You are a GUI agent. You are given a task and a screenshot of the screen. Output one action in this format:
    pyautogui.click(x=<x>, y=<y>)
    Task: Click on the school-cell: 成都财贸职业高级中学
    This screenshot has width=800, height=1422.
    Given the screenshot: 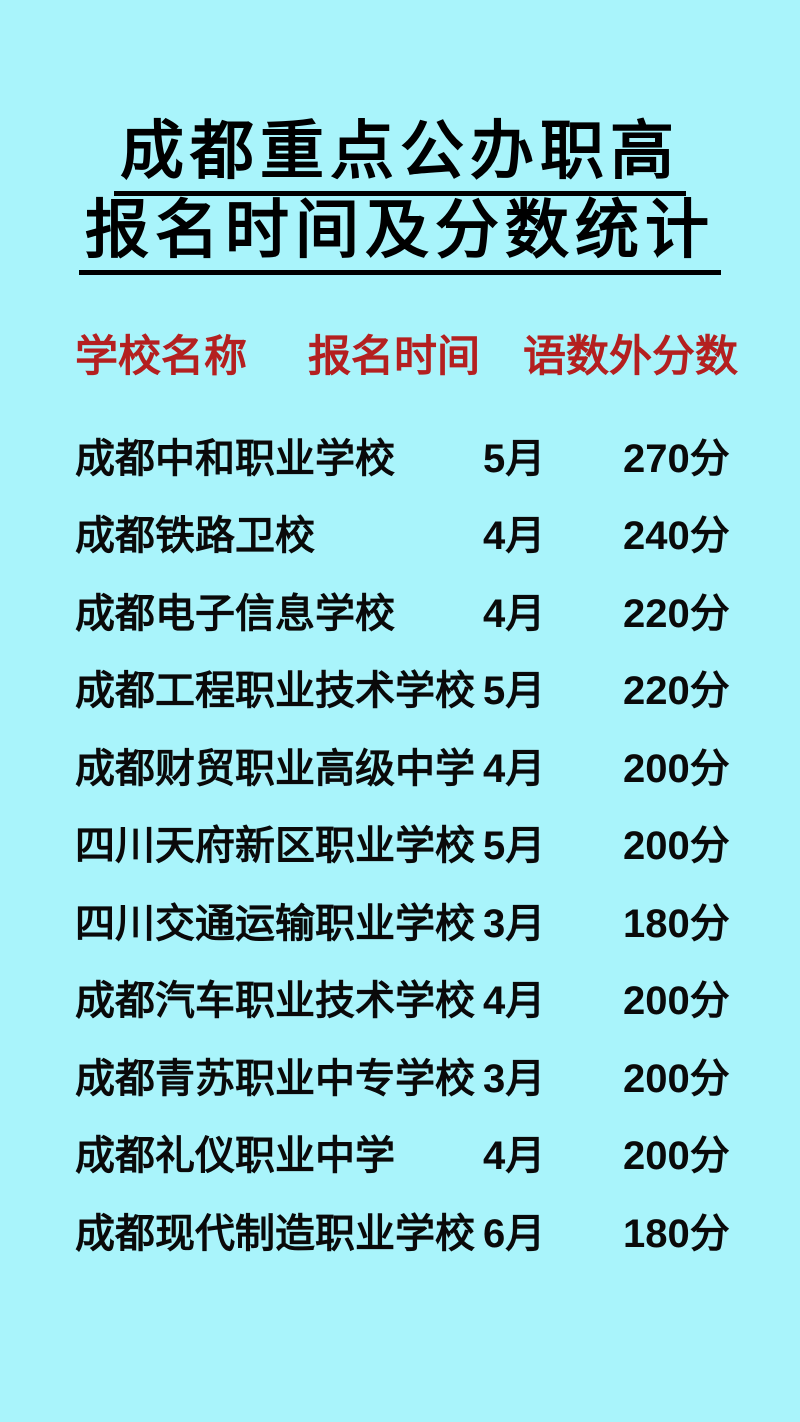 What is the action you would take?
    pyautogui.click(x=275, y=768)
    